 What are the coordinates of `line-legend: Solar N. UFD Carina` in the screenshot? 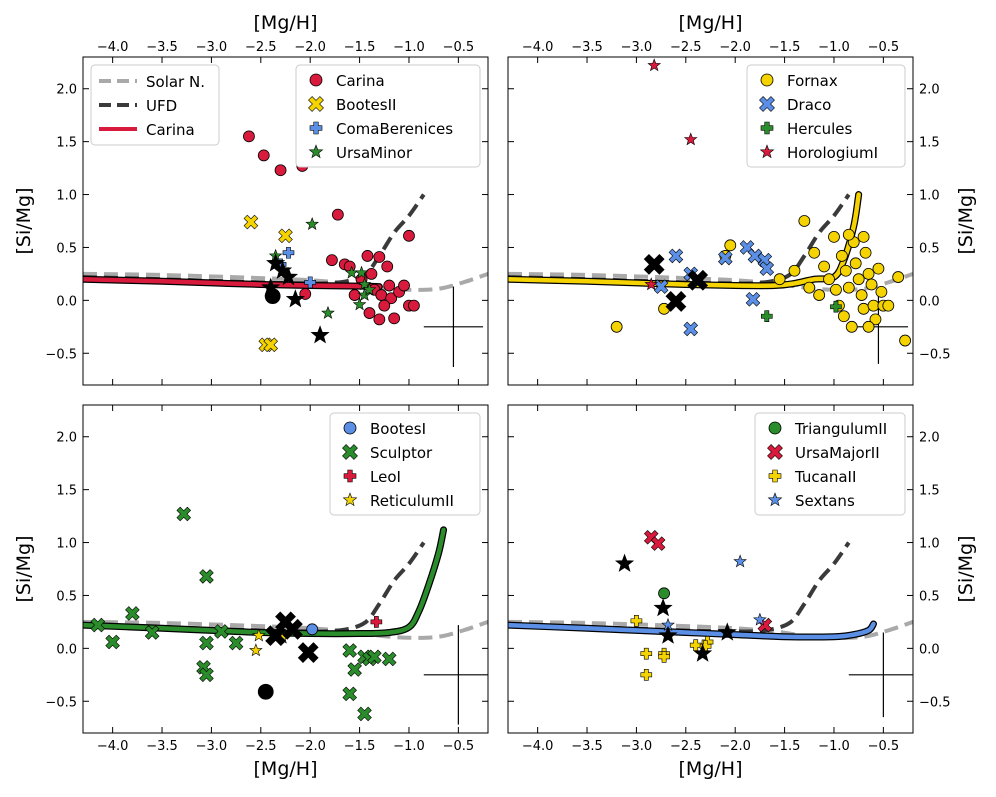 It's located at (155, 105).